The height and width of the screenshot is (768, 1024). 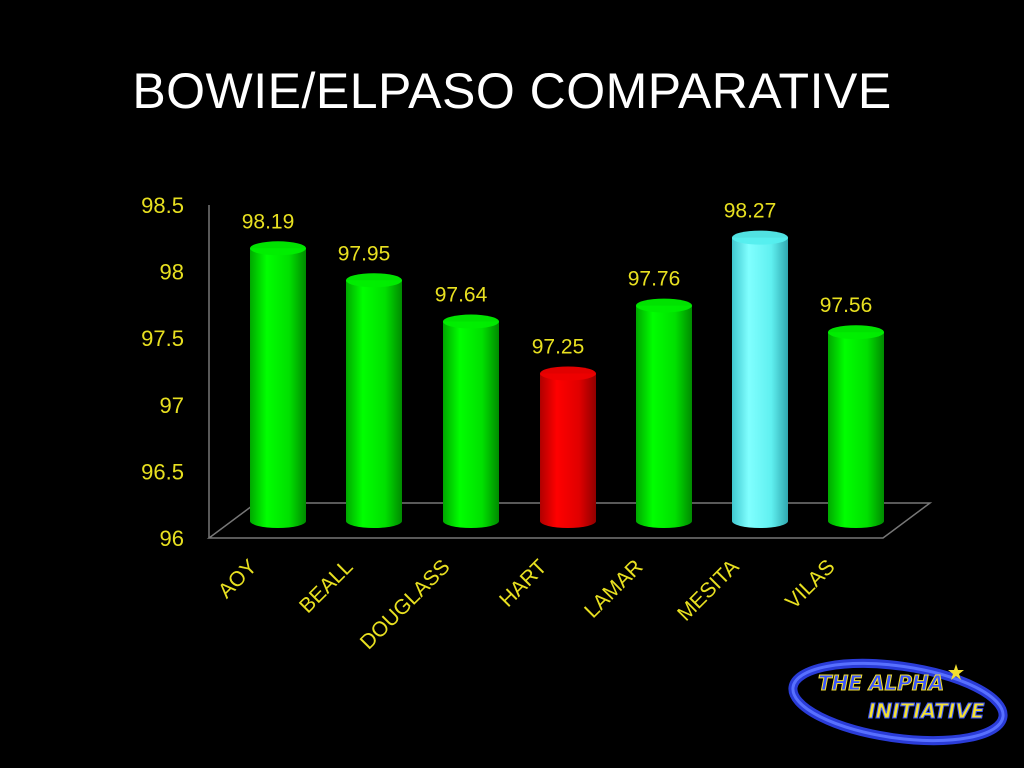 I want to click on slide-title: BOWIE/ELPASO COMPARATIVE, so click(x=512, y=91).